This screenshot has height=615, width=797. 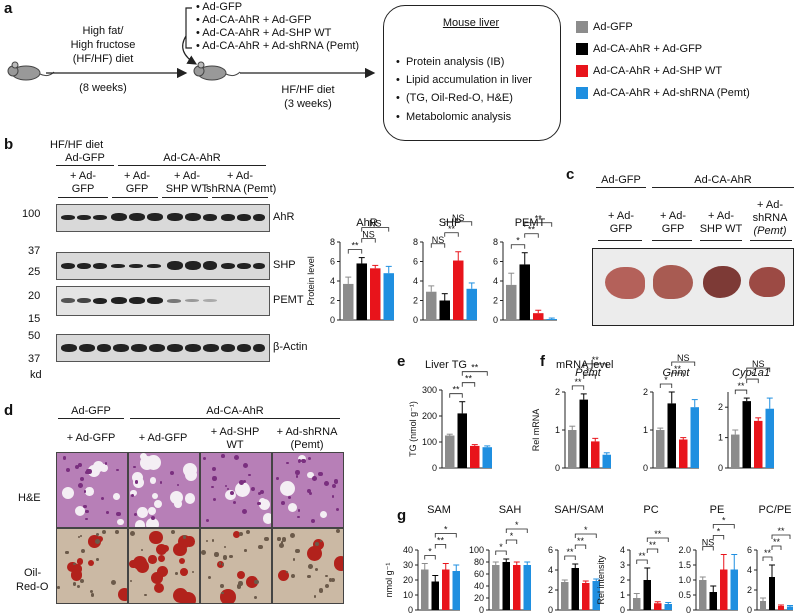 What do you see at coordinates (622, 565) in the screenshot?
I see `y-tick-label: 3` at bounding box center [622, 565].